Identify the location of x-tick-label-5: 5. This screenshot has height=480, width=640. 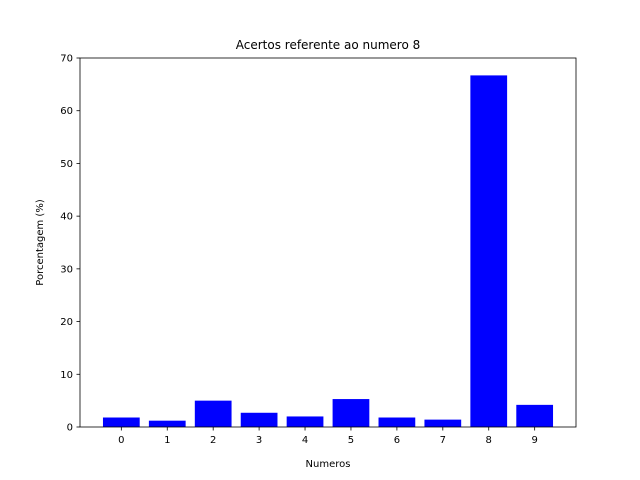
(351, 440).